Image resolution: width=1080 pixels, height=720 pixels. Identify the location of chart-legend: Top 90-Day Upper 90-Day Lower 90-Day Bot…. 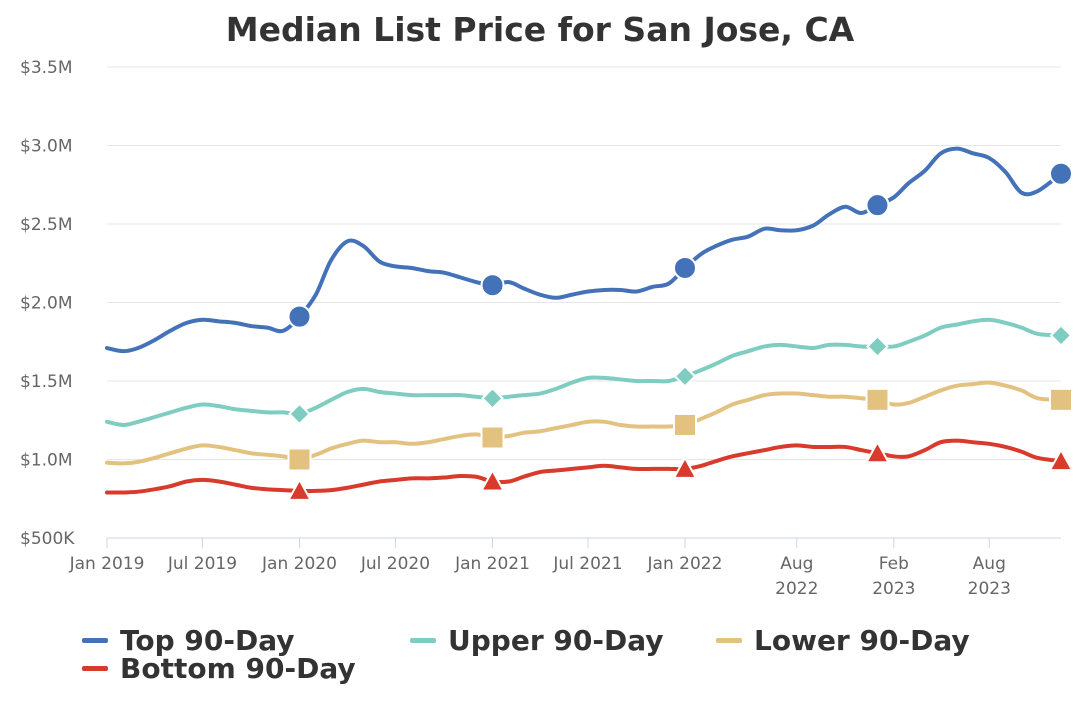
(577, 659).